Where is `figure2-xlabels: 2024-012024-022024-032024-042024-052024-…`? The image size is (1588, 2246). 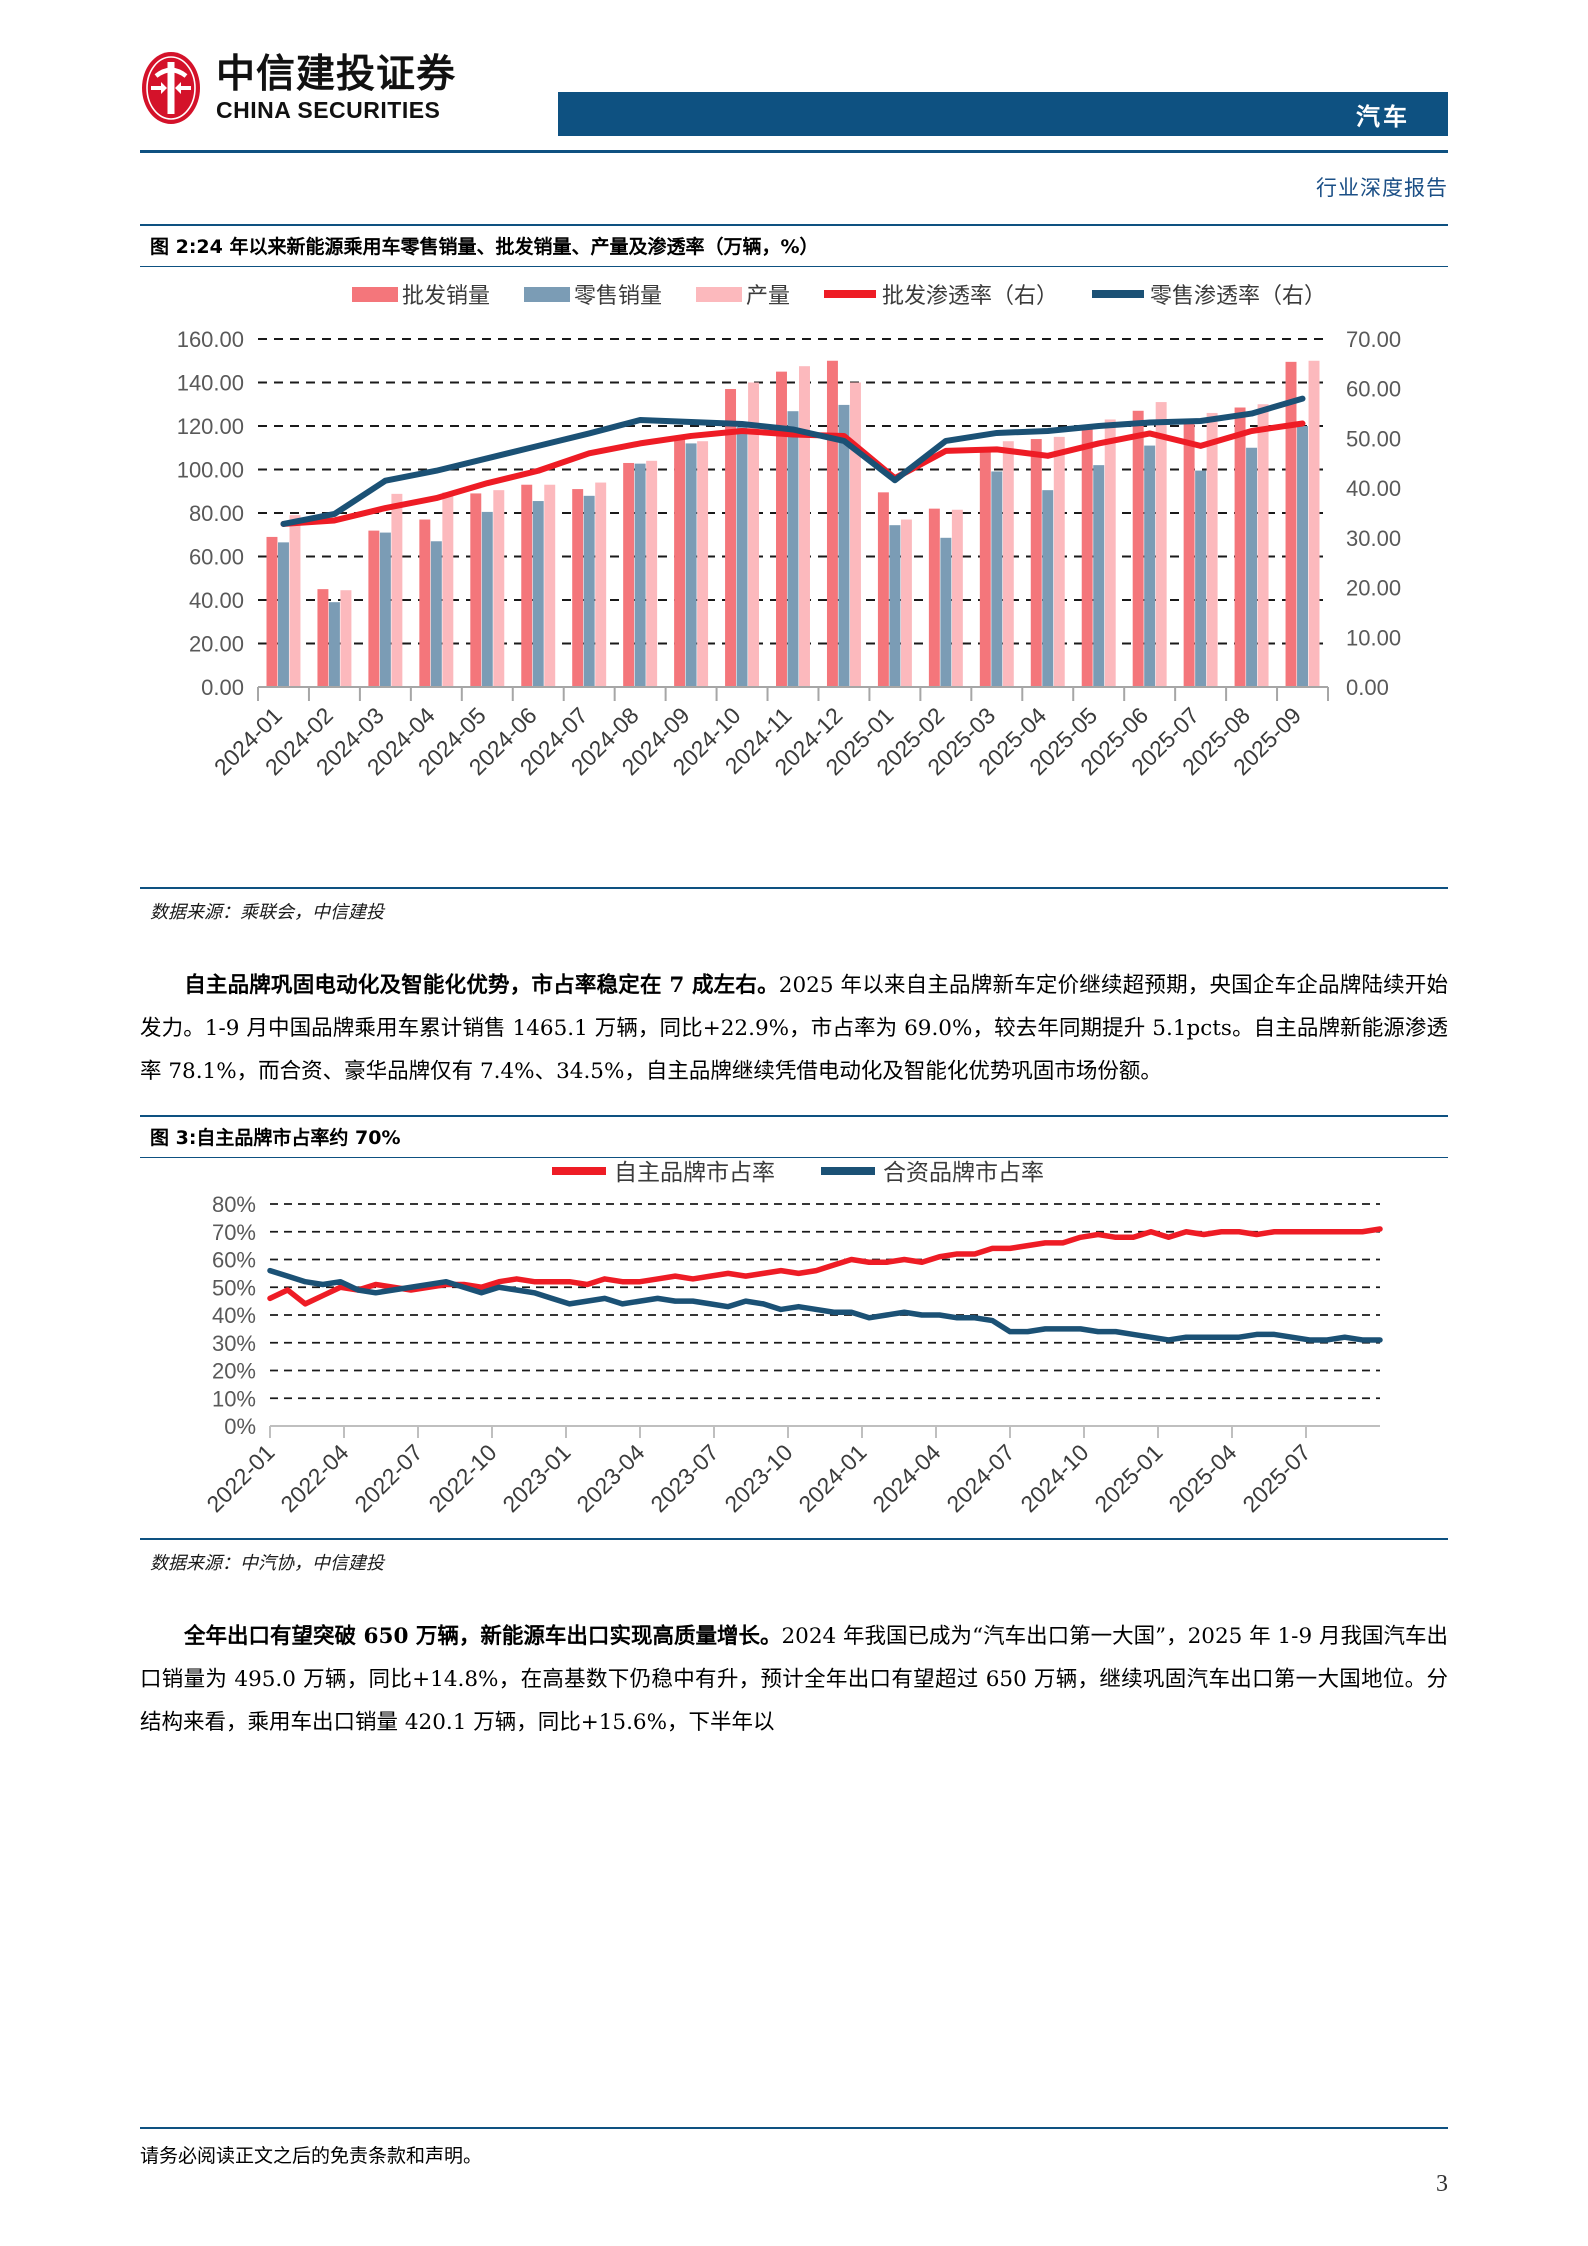 figure2-xlabels: 2024-012024-022024-032024-042024-052024-… is located at coordinates (757, 741).